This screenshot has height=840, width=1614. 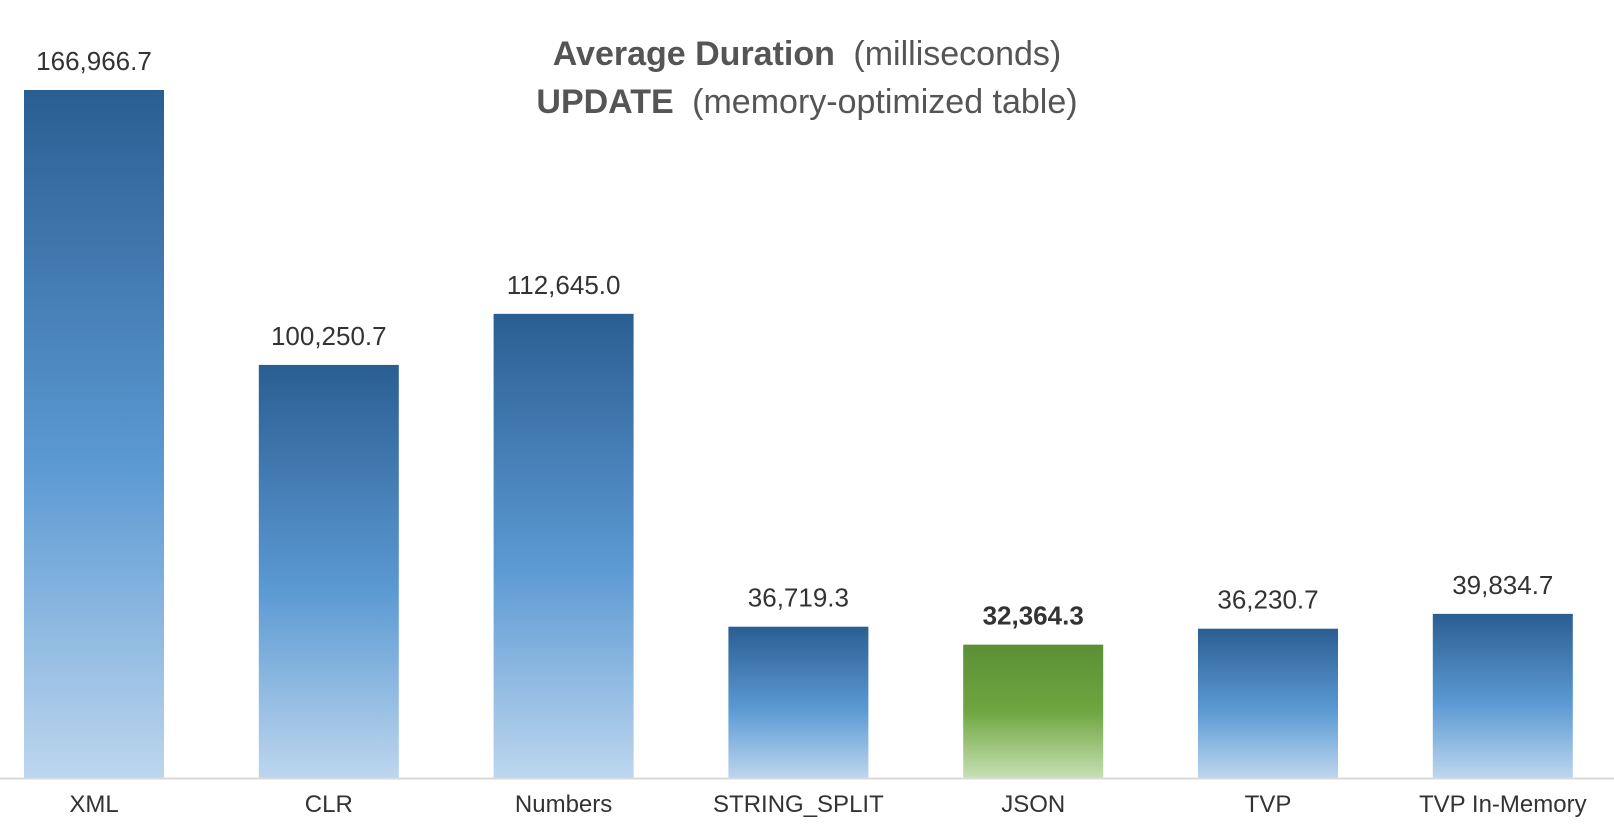 What do you see at coordinates (884, 102) in the screenshot?
I see `chart-title-rest-2: (memory-optimized table)` at bounding box center [884, 102].